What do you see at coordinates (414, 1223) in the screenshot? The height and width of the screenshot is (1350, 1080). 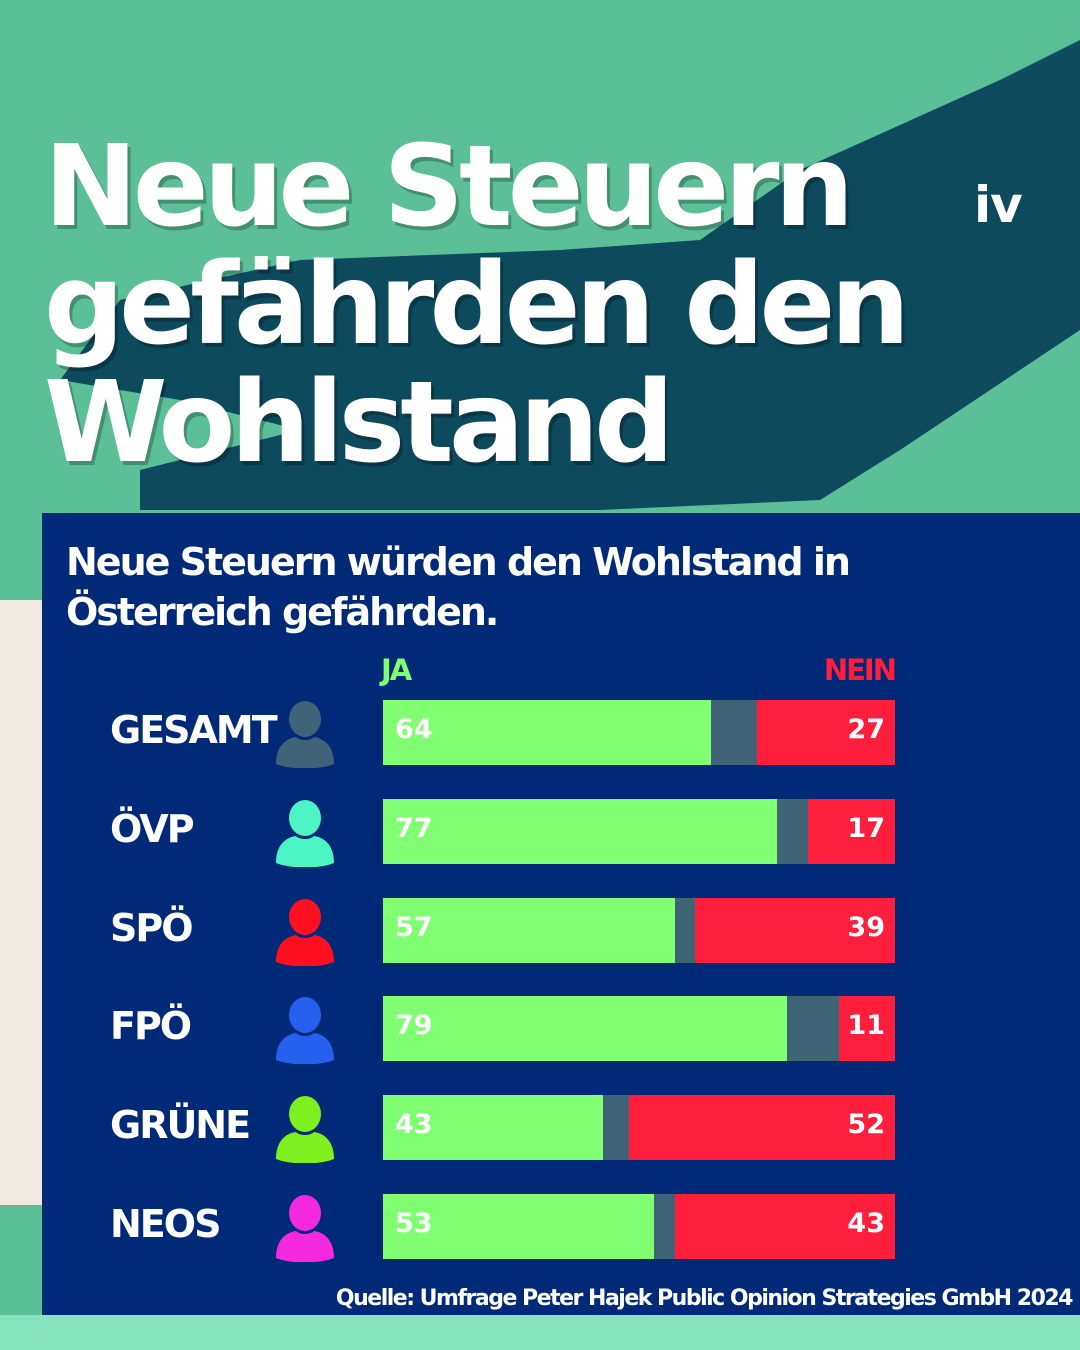 I see `ja-value-label: 53` at bounding box center [414, 1223].